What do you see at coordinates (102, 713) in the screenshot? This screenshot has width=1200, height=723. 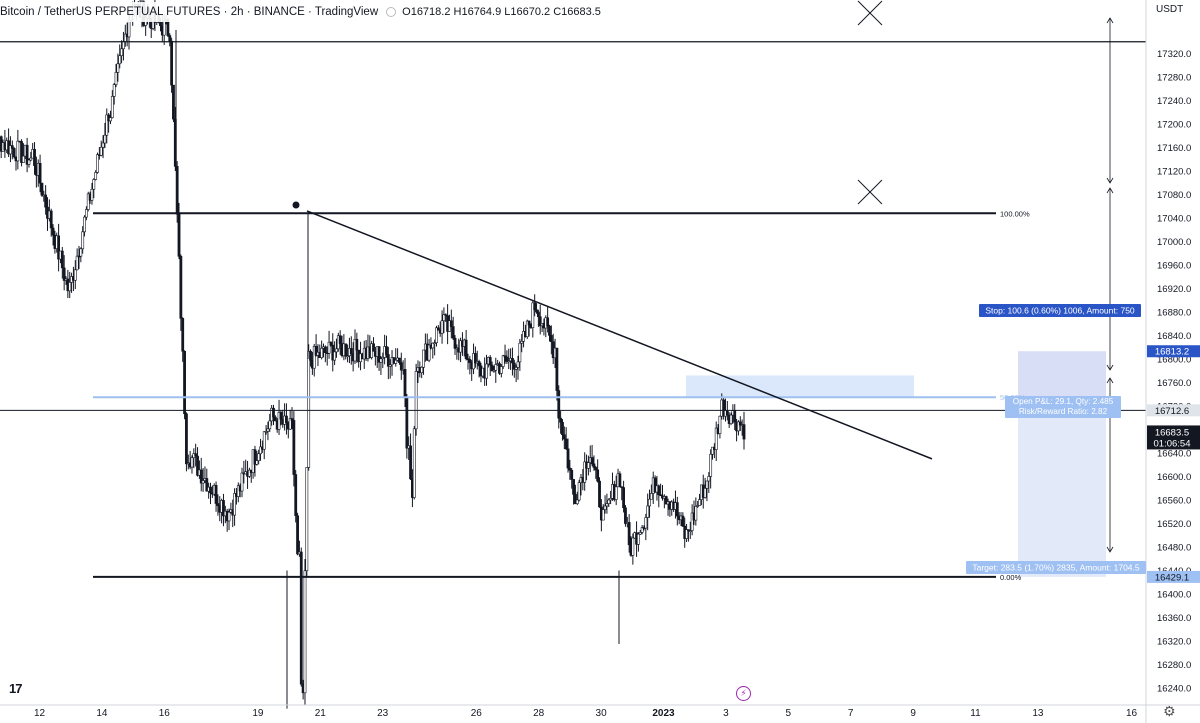 I see `x-tick-label: 14` at bounding box center [102, 713].